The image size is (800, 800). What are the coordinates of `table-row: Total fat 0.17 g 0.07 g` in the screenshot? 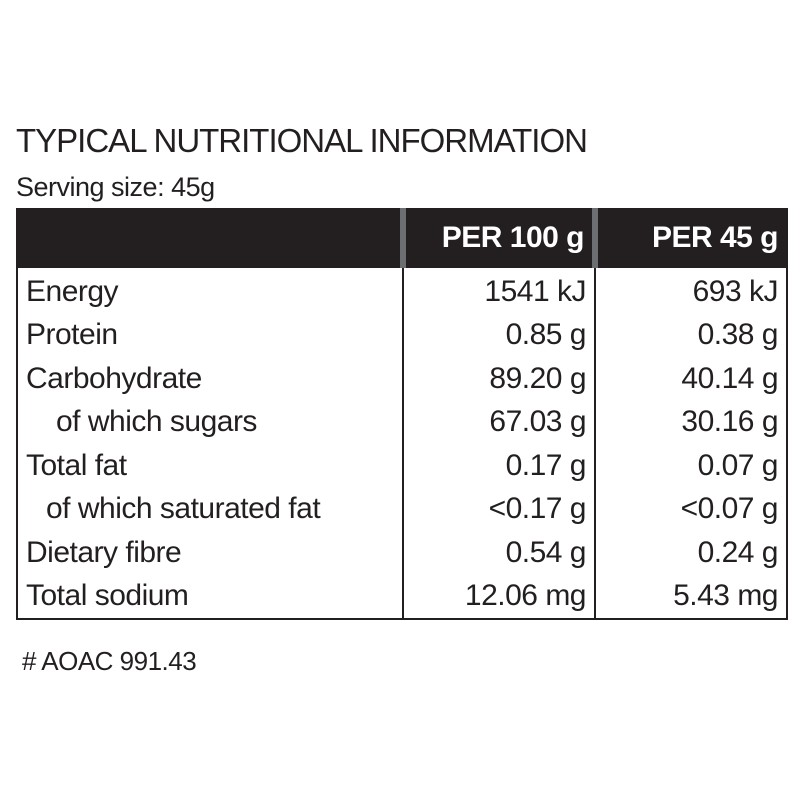 It's located at (402, 466).